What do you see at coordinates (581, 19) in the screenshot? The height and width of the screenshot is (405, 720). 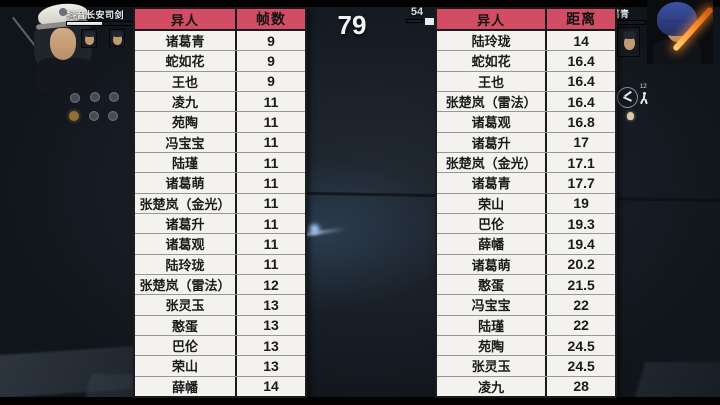 I see `distance-header-value: 距离` at bounding box center [581, 19].